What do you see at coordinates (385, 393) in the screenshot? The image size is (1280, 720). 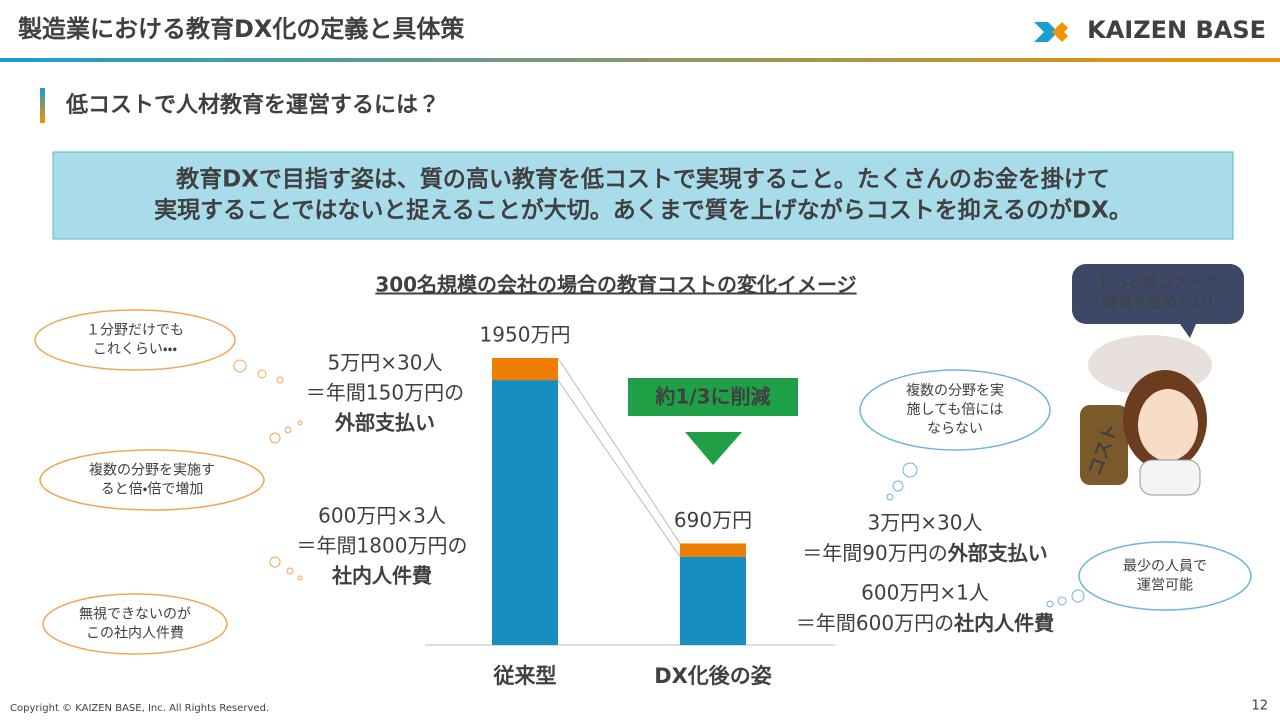 I see `annotation: ＝年間150万円の` at bounding box center [385, 393].